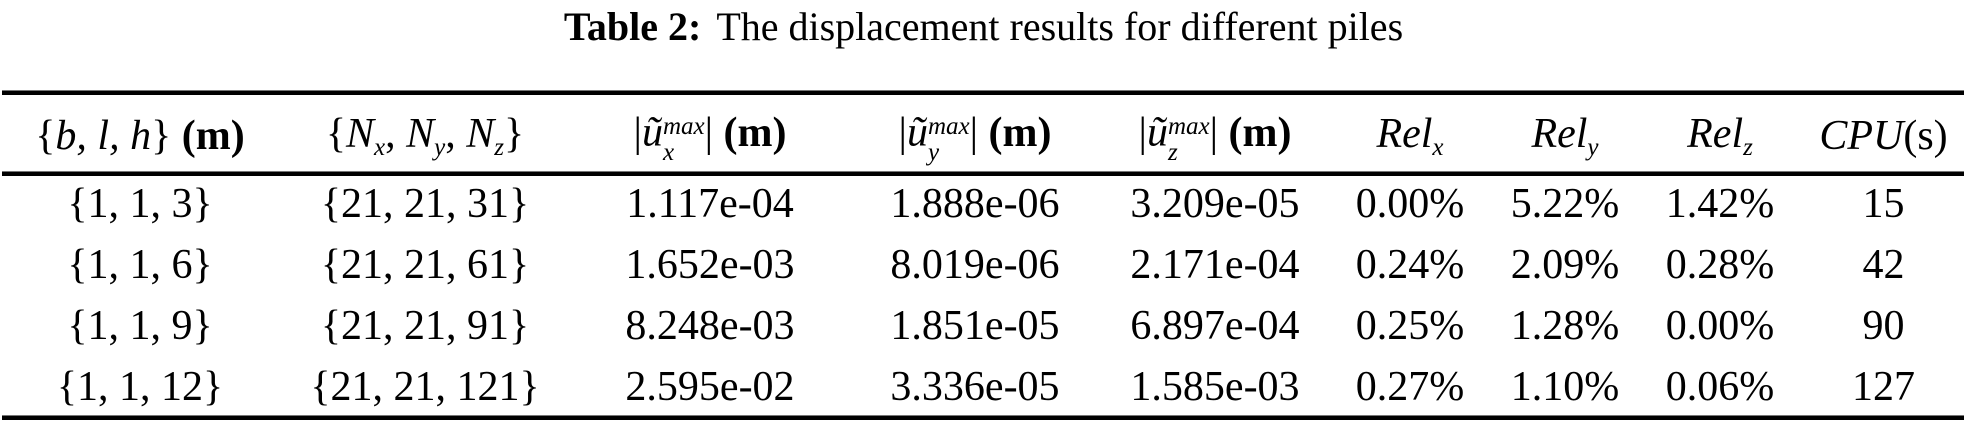  I want to click on col-header-N: {Nx, Ny, Nz}, so click(425, 135).